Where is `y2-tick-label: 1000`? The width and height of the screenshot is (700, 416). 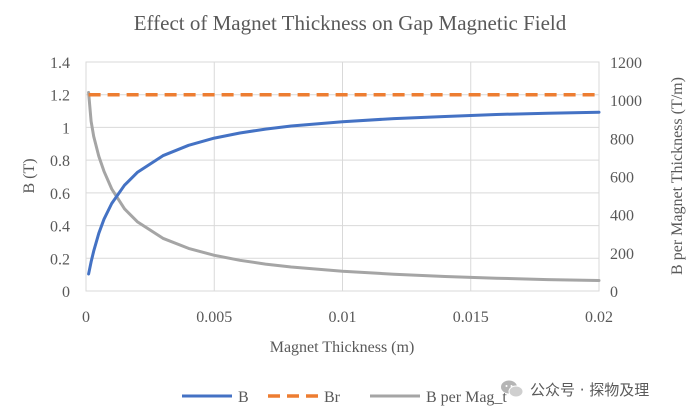 y2-tick-label: 1000 is located at coordinates (626, 101).